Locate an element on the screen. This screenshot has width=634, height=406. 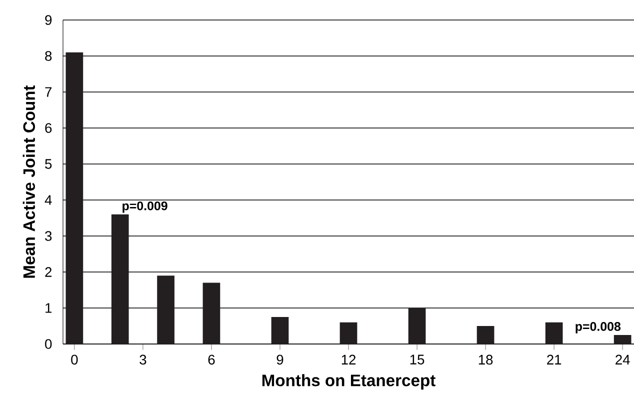
y-tick-label: 6 is located at coordinates (48, 128).